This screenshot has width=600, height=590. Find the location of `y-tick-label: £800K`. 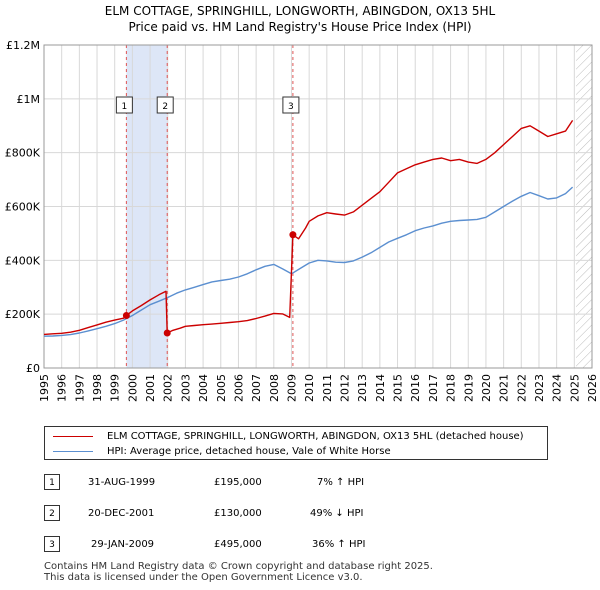

y-tick-label: £800K is located at coordinates (23, 153).